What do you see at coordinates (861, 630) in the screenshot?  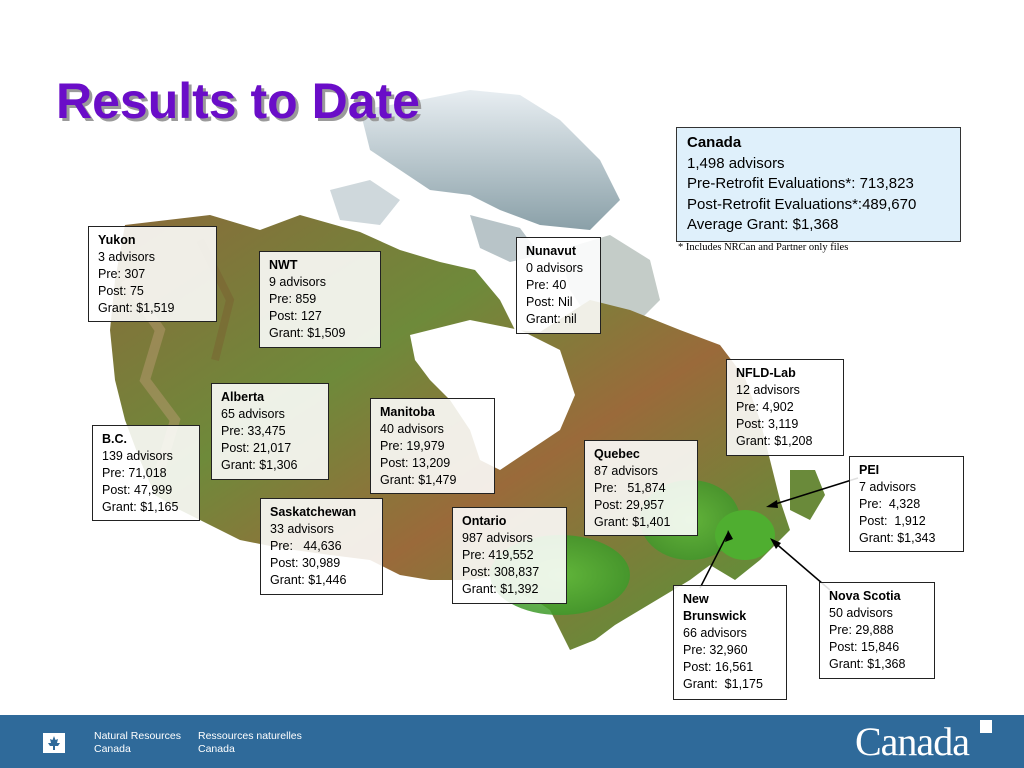 I see `region-pre: Pre: 29,888` at bounding box center [861, 630].